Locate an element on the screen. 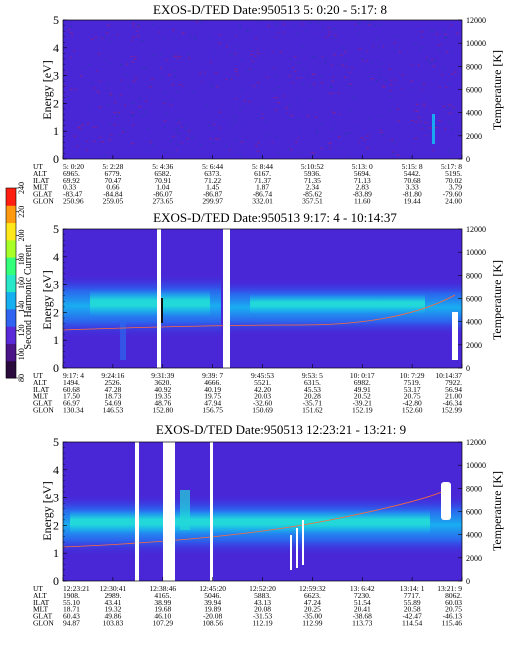 This screenshot has width=505, height=649. x-table-cell: 21.00 is located at coordinates (453, 396).